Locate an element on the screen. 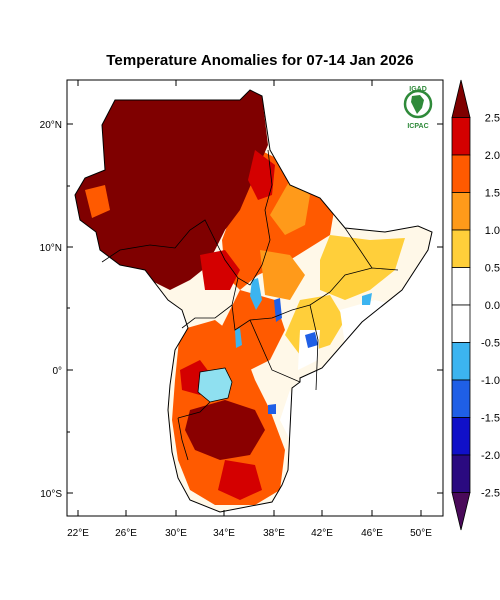 The height and width of the screenshot is (600, 500). lon-tick-label: 30°E is located at coordinates (176, 533).